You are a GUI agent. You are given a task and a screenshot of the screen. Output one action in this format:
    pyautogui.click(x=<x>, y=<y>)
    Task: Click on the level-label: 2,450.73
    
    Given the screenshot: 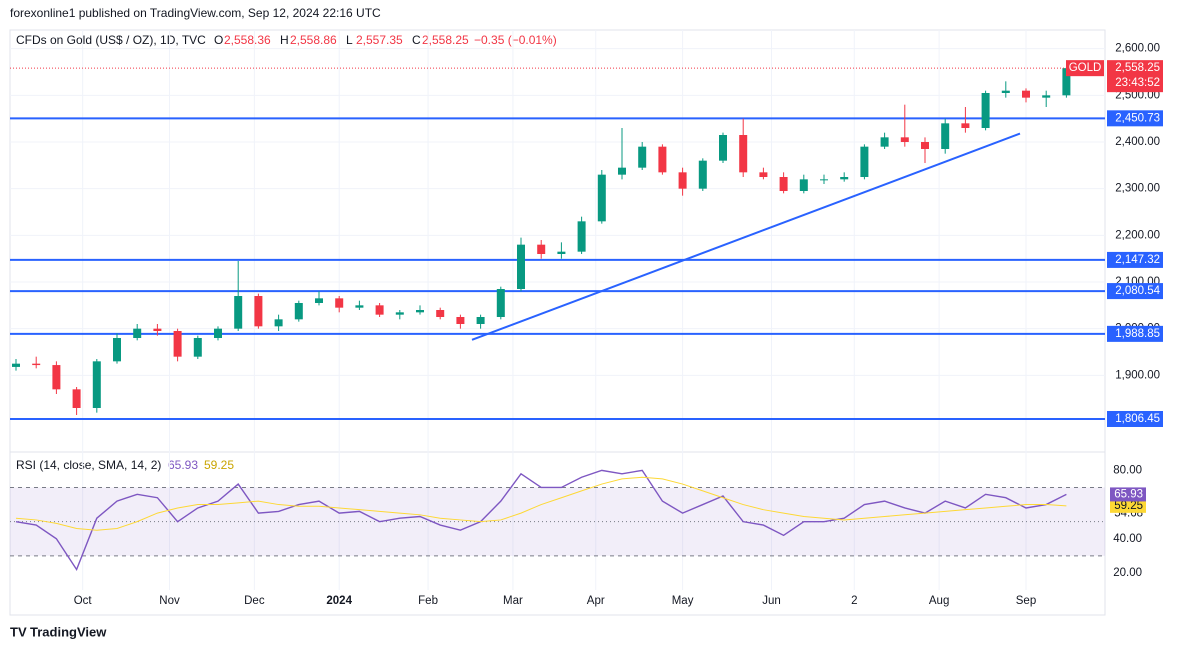 What is the action you would take?
    pyautogui.click(x=1137, y=118)
    